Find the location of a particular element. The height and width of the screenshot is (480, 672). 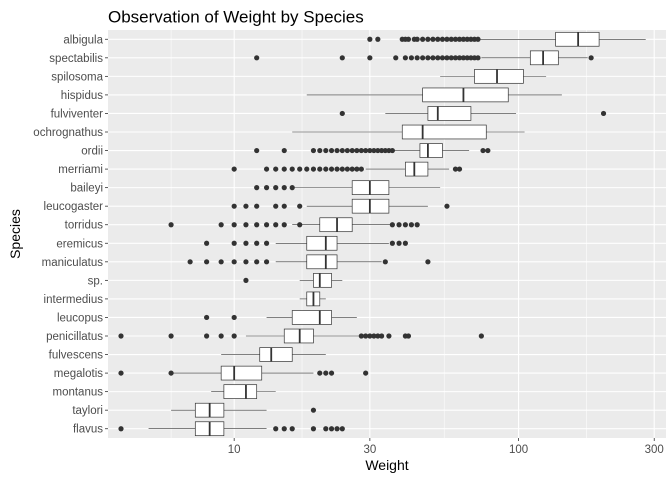

y-tick-label: intermedius is located at coordinates (74, 300).